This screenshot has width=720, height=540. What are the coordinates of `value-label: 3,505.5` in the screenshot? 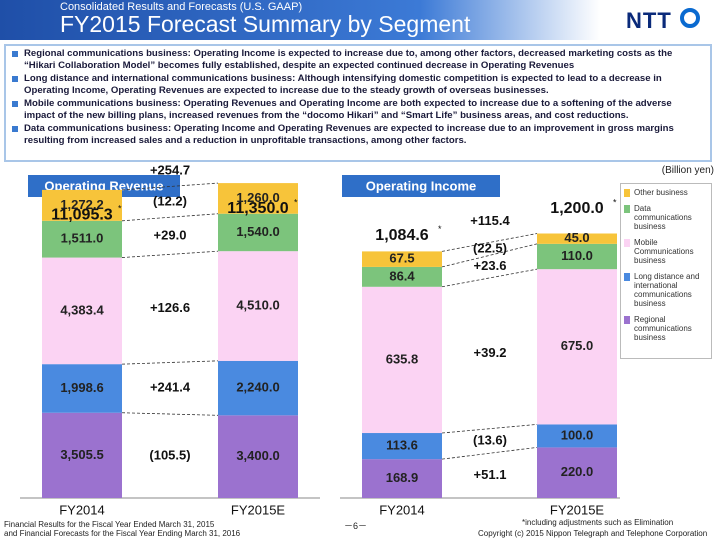 It's located at (81, 454).